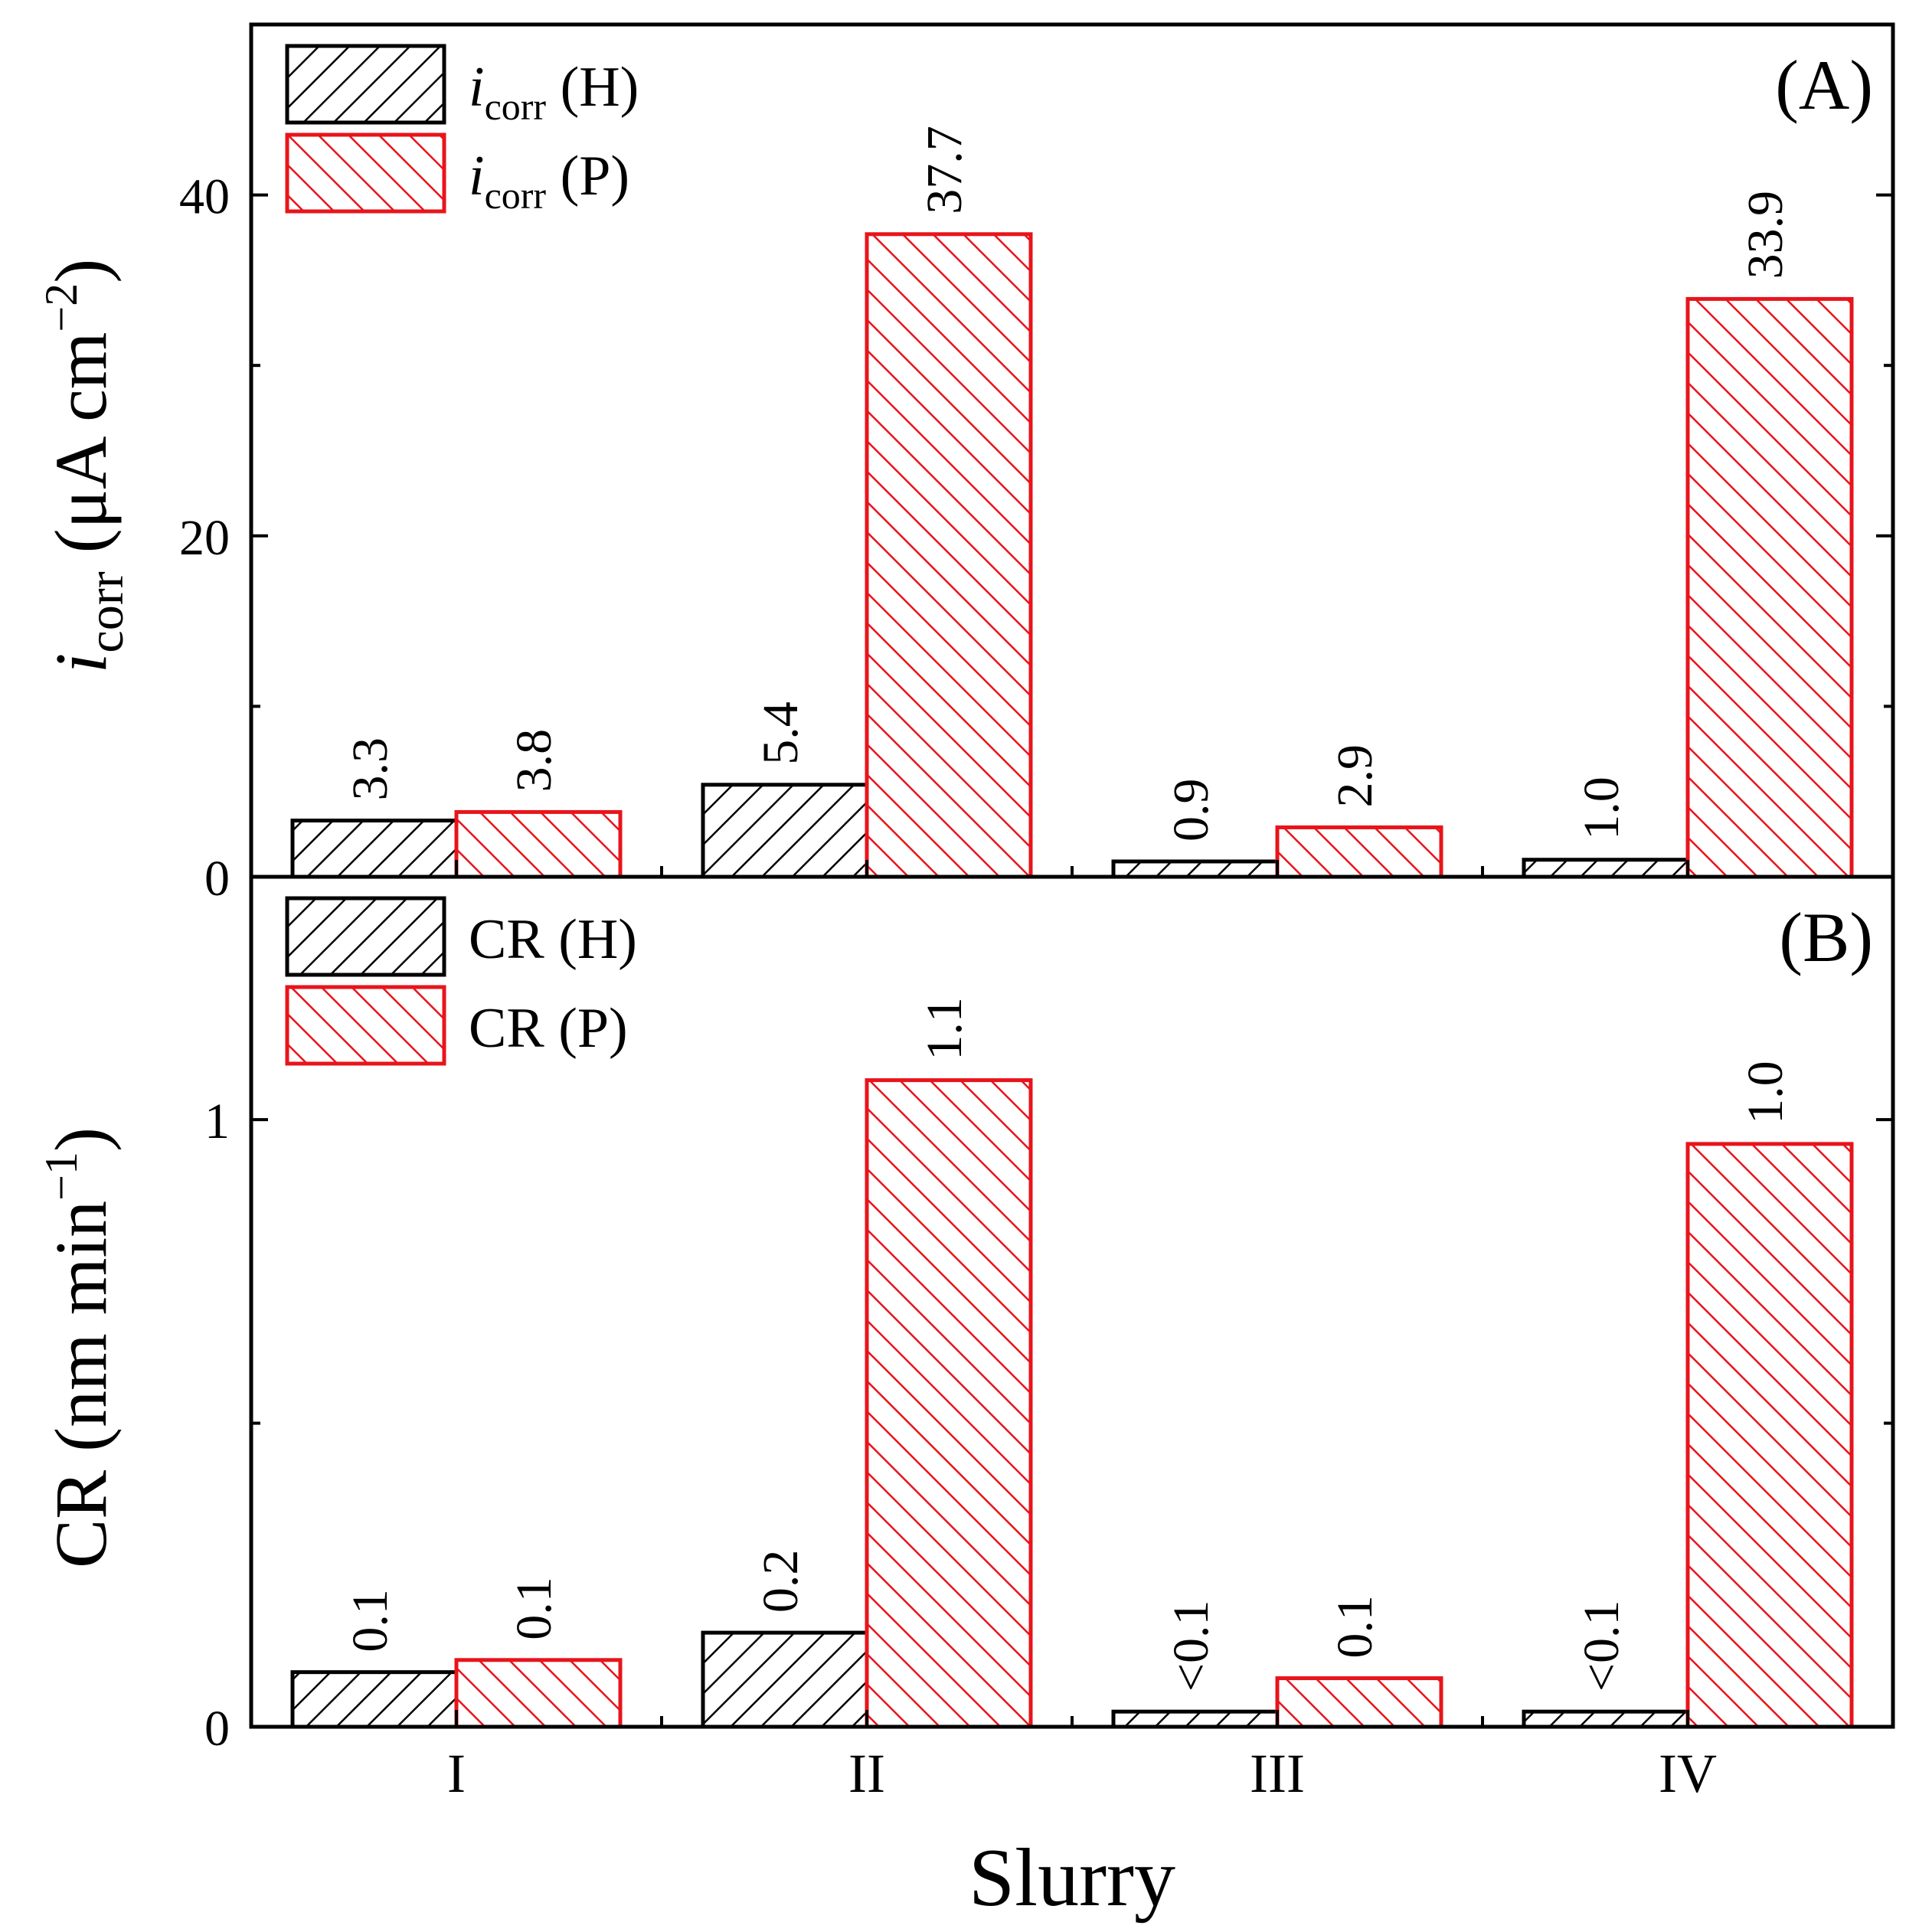  What do you see at coordinates (1824, 85) in the screenshot?
I see `panel-label: (A)` at bounding box center [1824, 85].